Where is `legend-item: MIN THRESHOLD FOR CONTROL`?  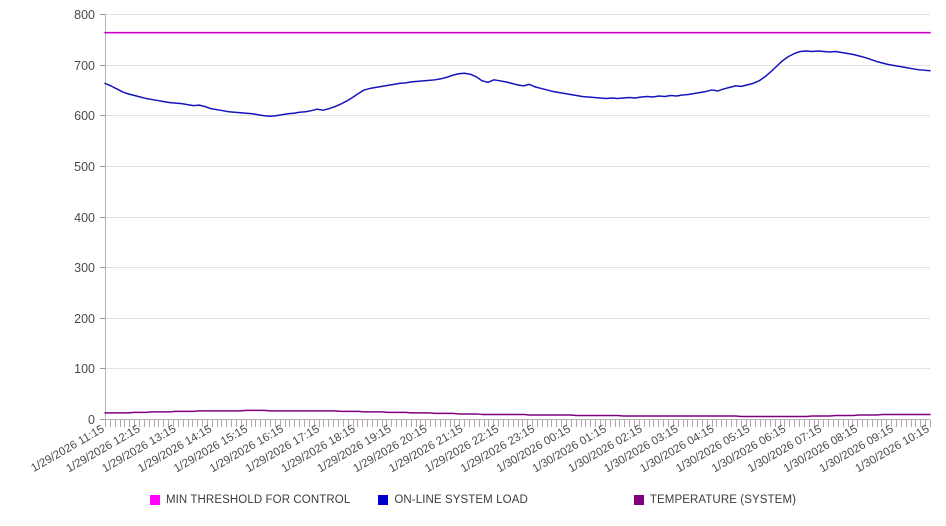 legend-item: MIN THRESHOLD FOR CONTROL is located at coordinates (250, 500).